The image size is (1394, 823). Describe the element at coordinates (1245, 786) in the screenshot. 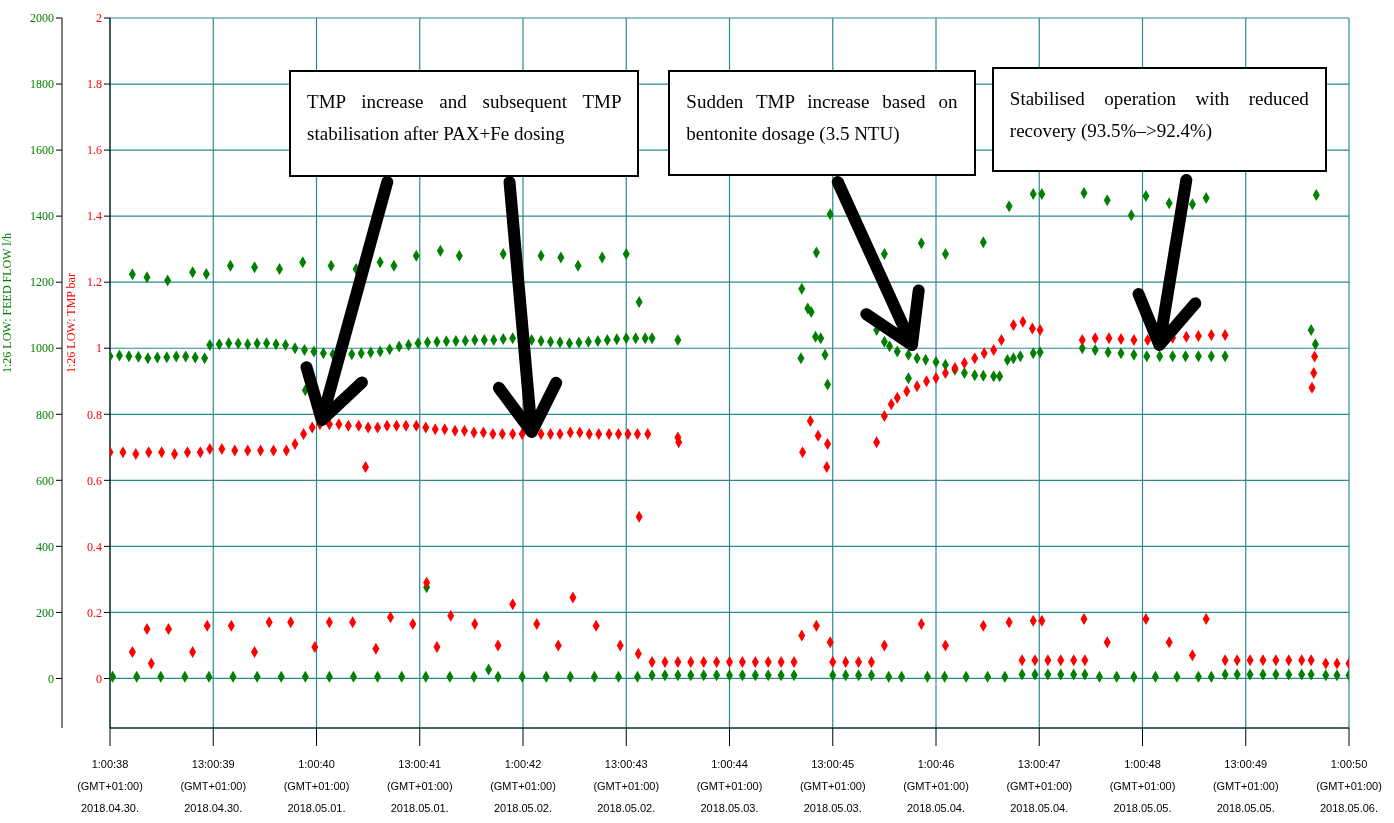

I see `x-tick-label: 13:00:49 (GMT+01:00) 2018.05.05.` at that location.